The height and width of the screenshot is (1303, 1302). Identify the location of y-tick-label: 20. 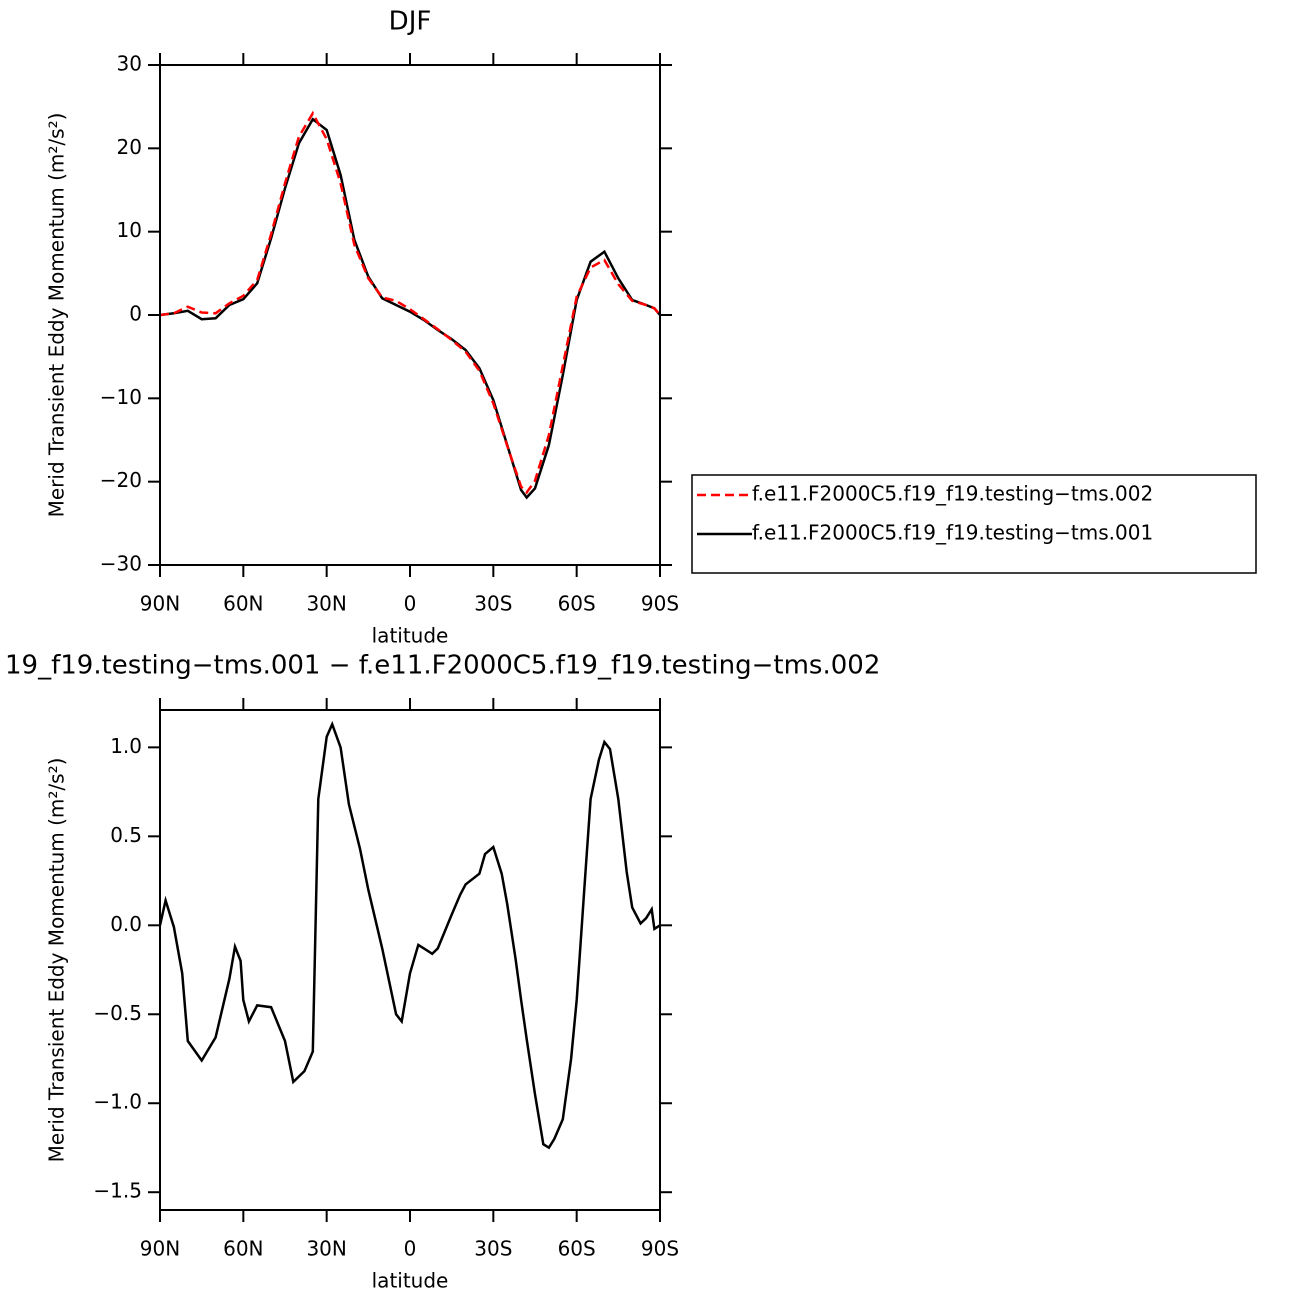
(129, 147).